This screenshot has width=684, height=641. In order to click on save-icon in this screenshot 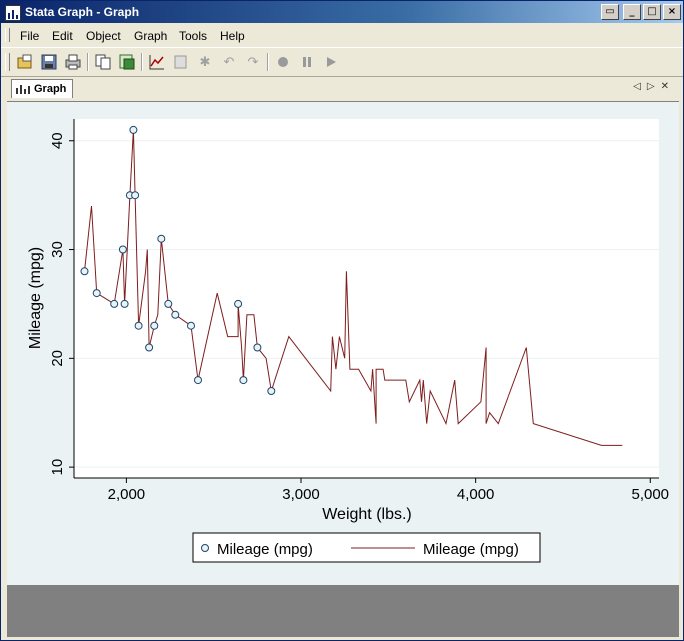, I will do `click(49, 62)`.